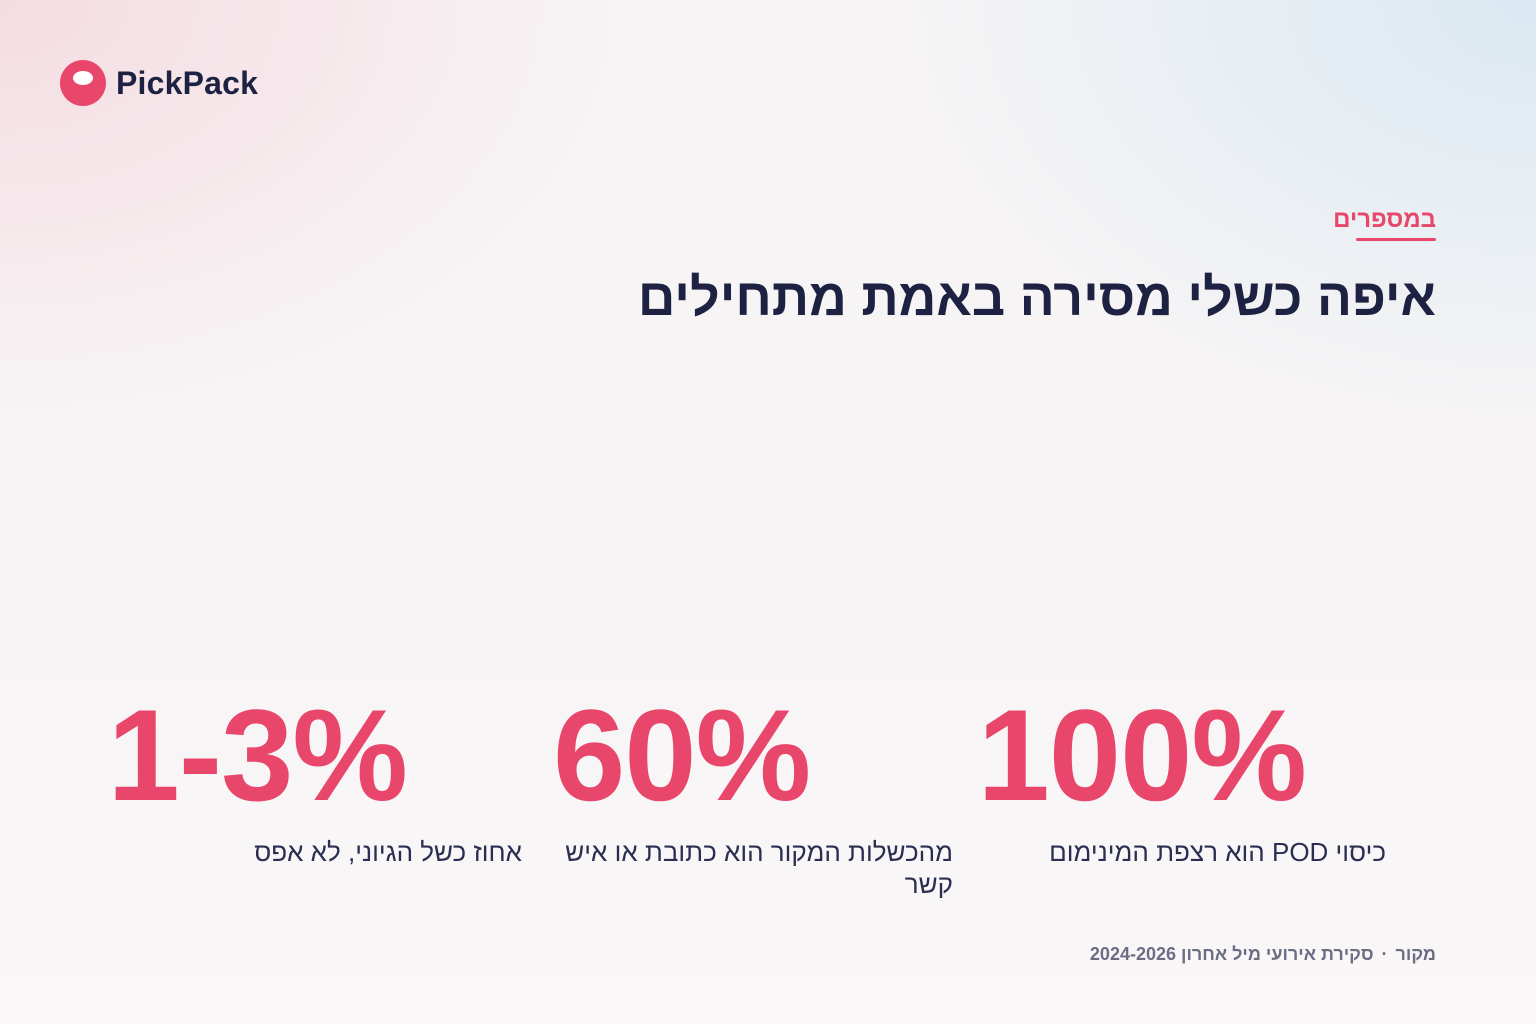  What do you see at coordinates (83, 83) in the screenshot?
I see `pickpack-logo-icon` at bounding box center [83, 83].